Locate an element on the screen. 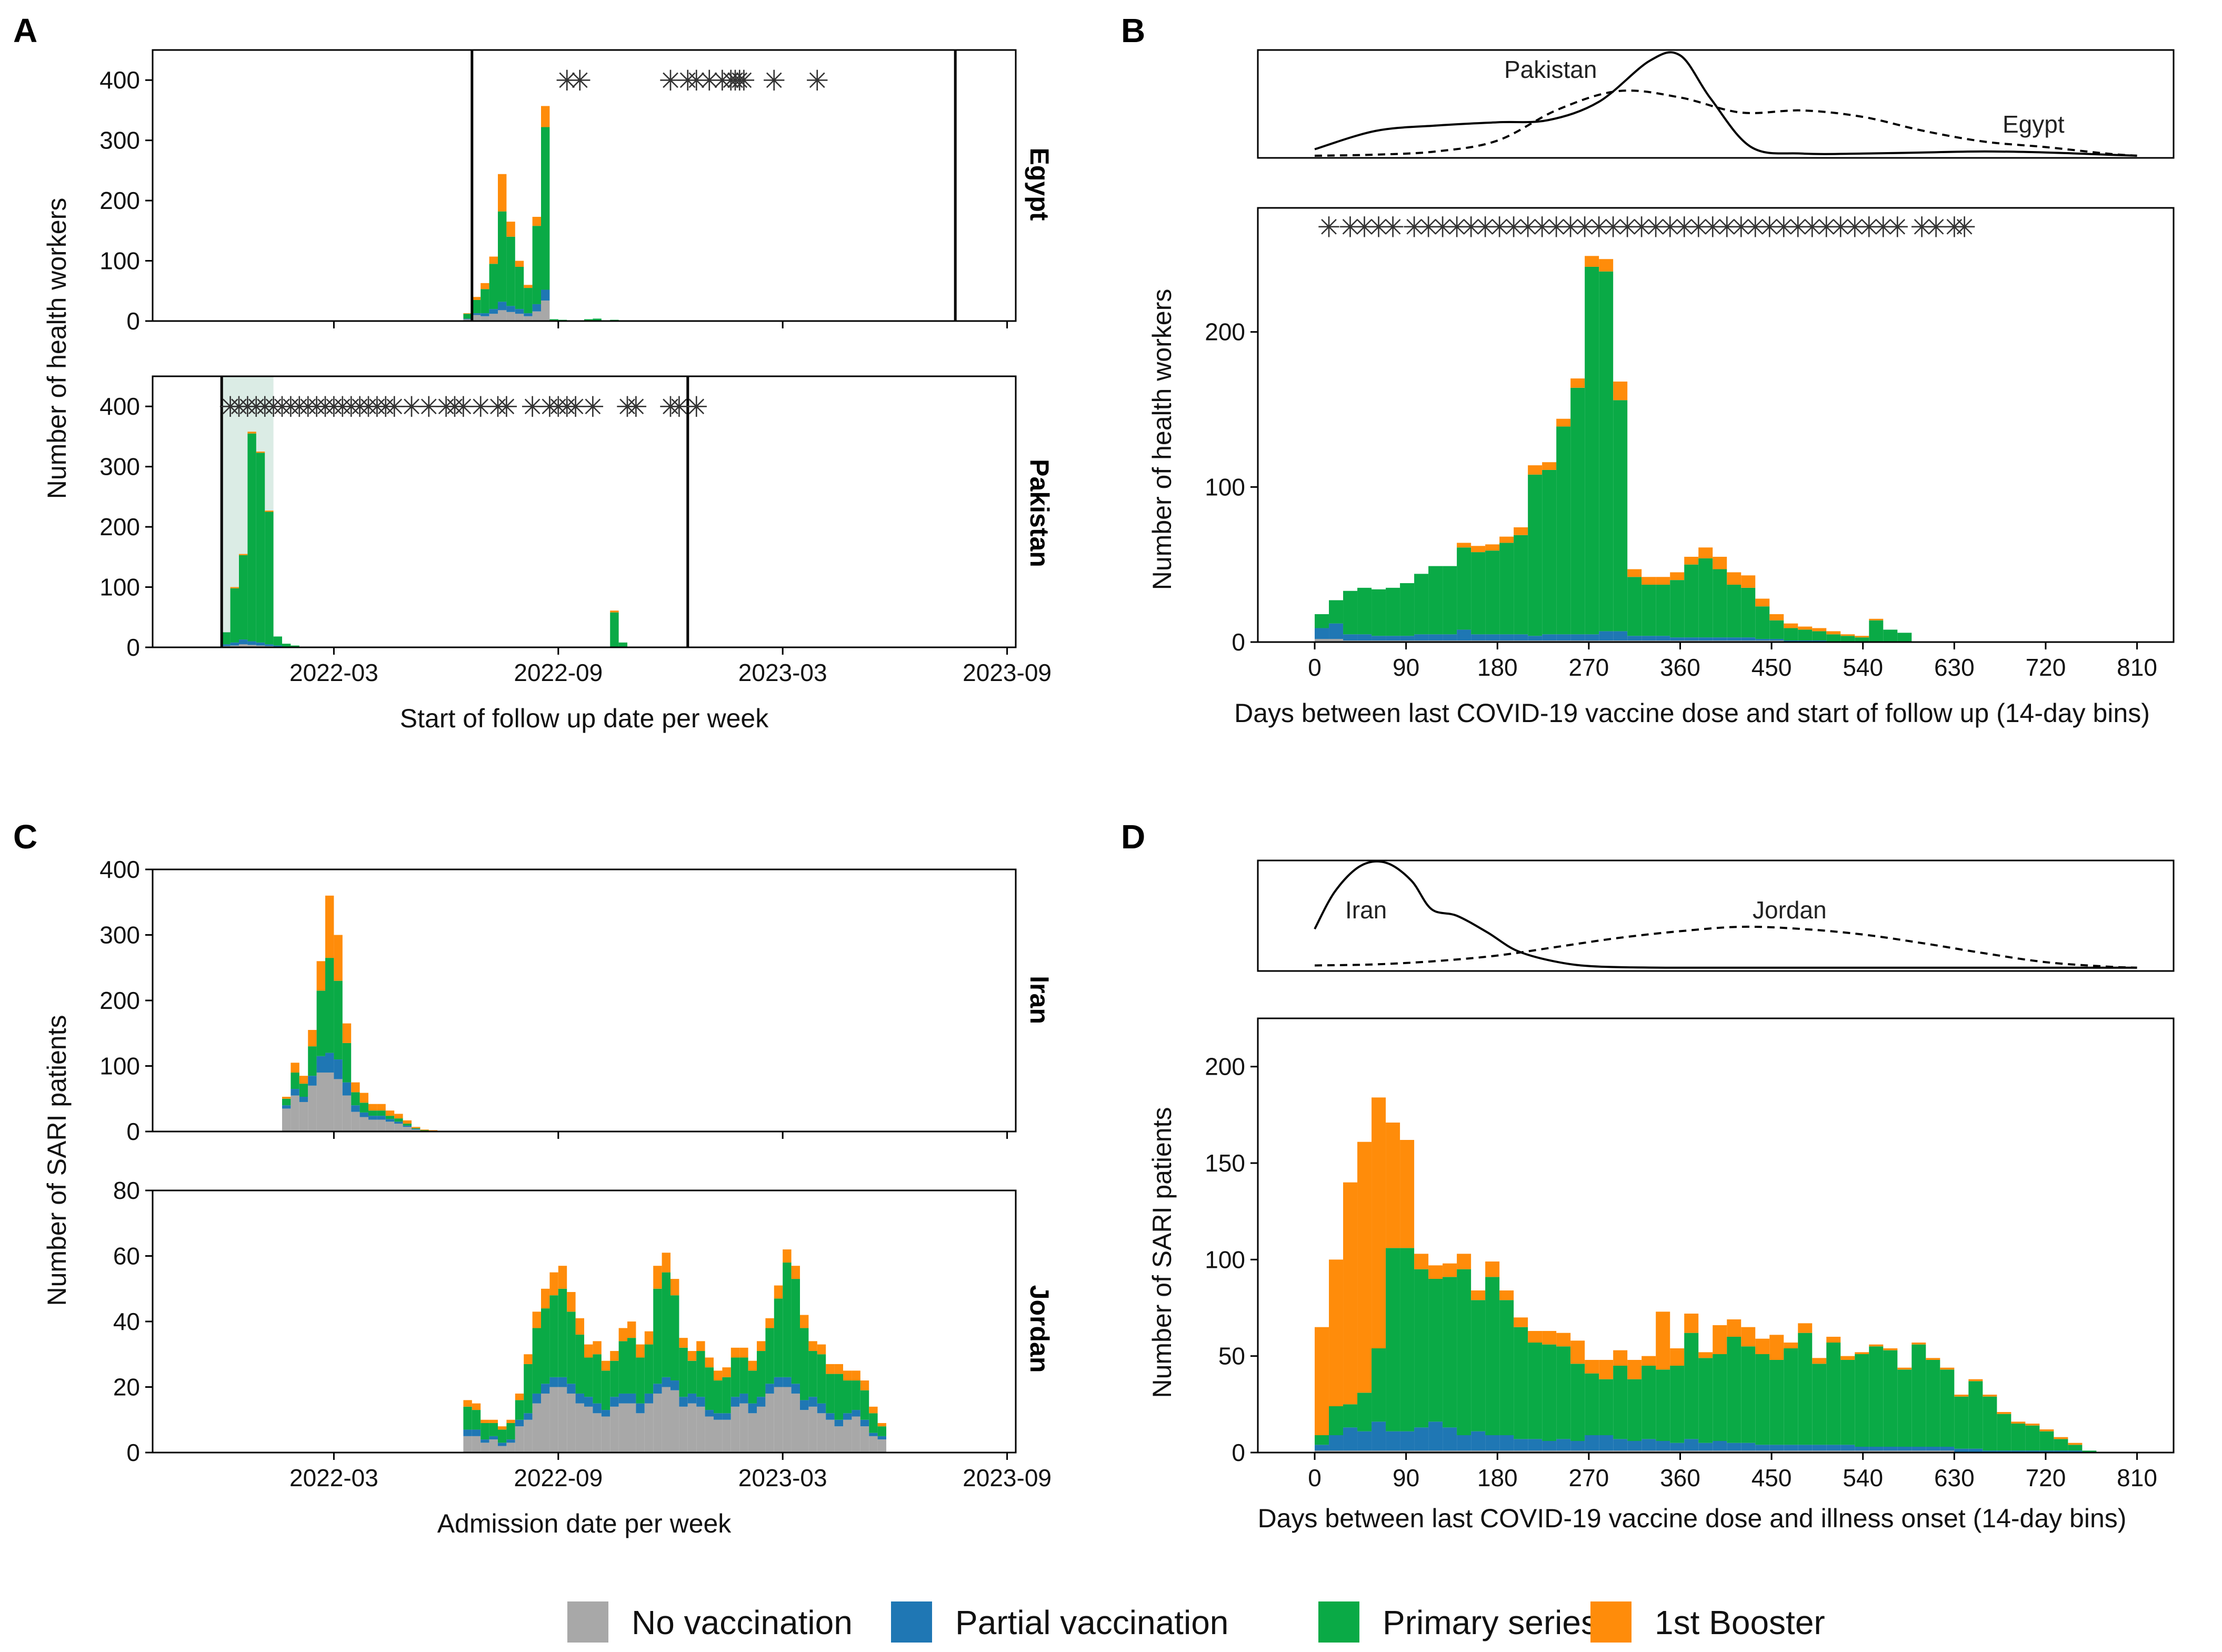 This screenshot has height=1652, width=2222. y-tick-label: 300 is located at coordinates (119, 935).